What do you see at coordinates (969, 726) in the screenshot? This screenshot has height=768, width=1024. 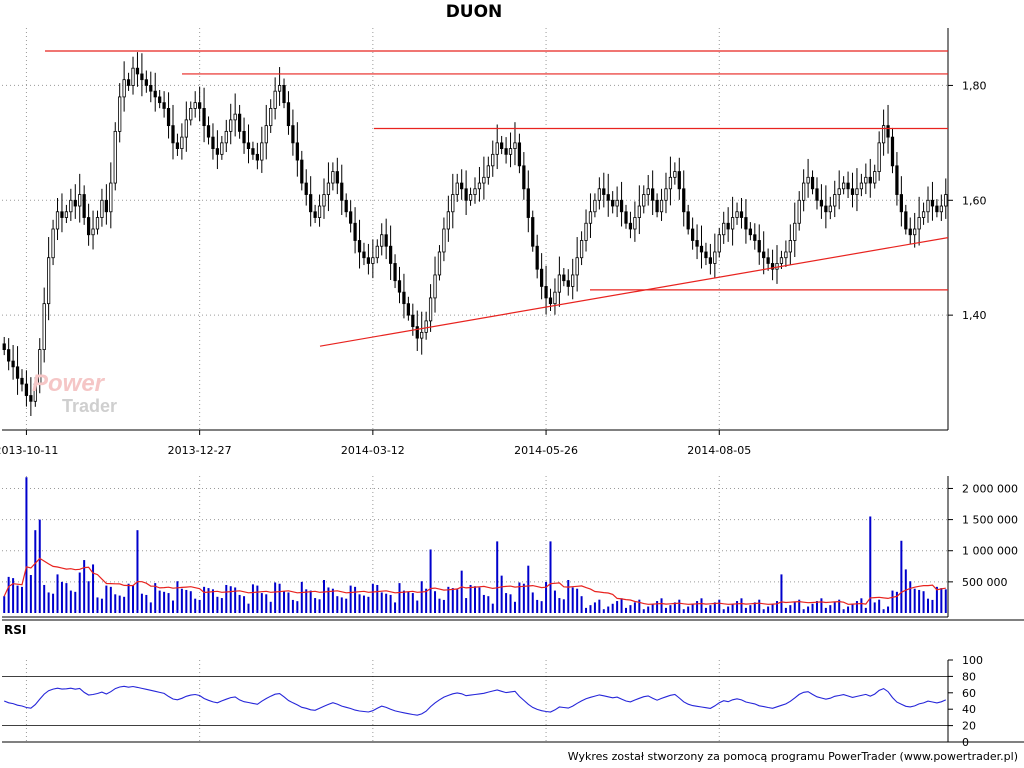 I see `rsi-tick-label: 20` at bounding box center [969, 726].